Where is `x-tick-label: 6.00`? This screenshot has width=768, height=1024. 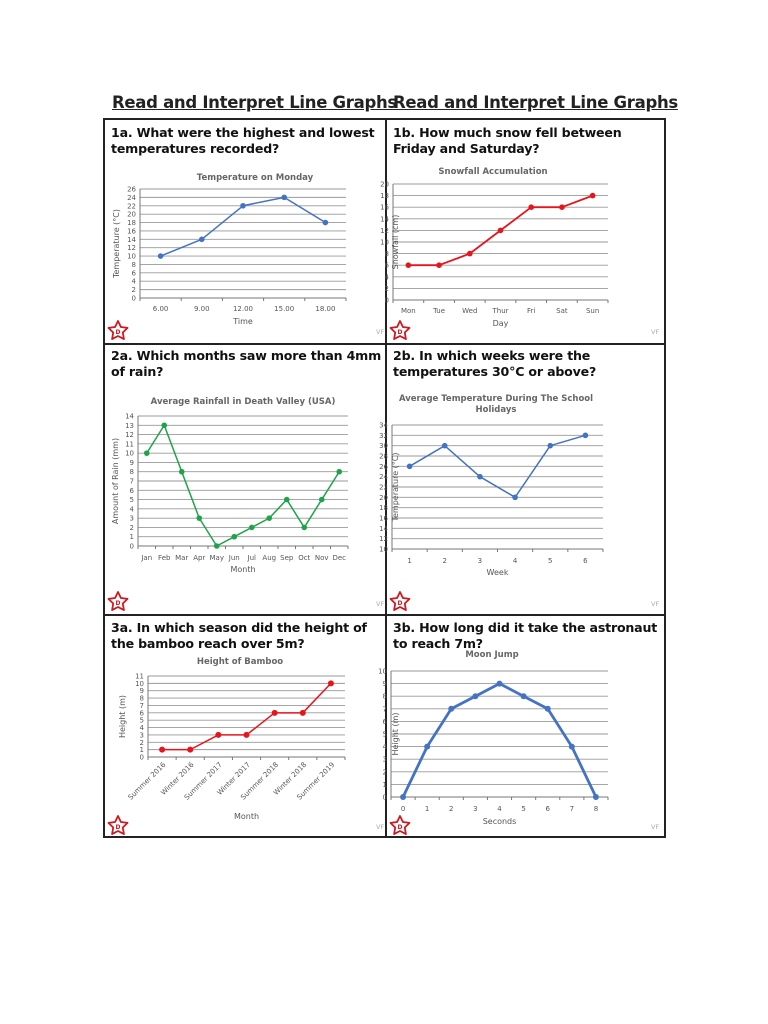 x-tick-label: 6.00 is located at coordinates (161, 309).